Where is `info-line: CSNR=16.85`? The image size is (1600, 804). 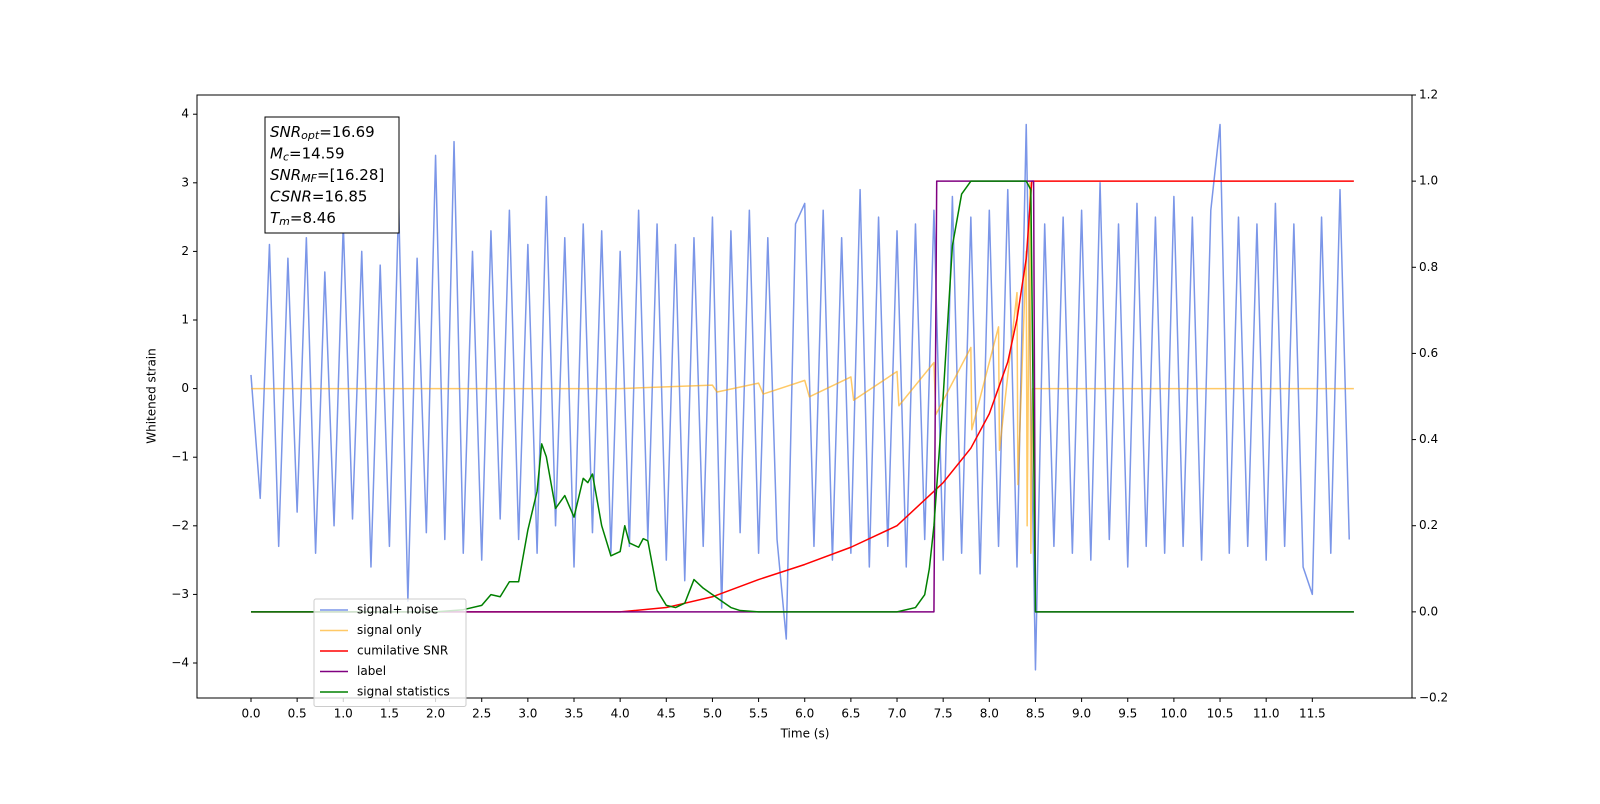
info-line: CSNR=16.85 is located at coordinates (318, 196).